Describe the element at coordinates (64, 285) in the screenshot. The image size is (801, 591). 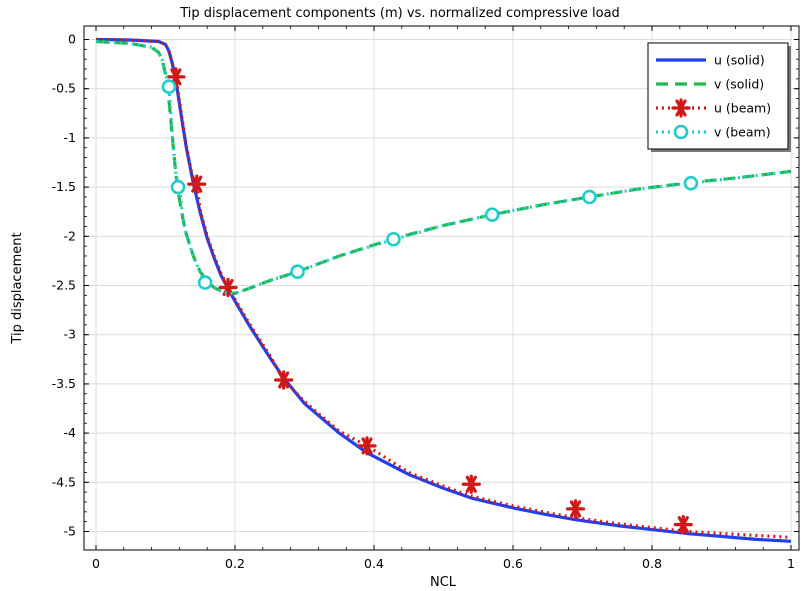
I see `y-tick-label: -2.5` at that location.